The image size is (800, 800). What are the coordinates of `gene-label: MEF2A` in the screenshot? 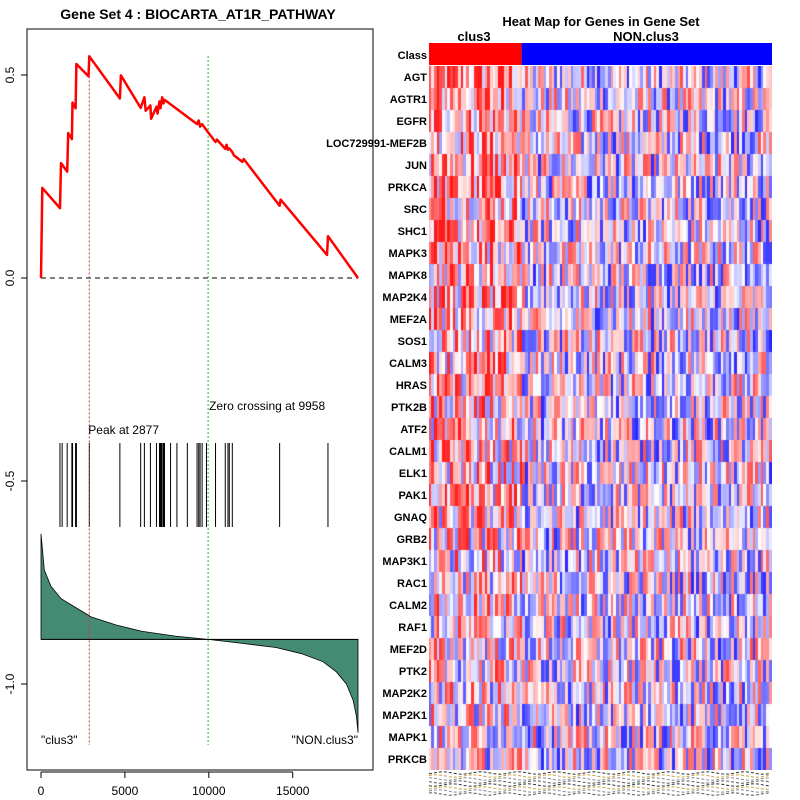 It's located at (408, 320).